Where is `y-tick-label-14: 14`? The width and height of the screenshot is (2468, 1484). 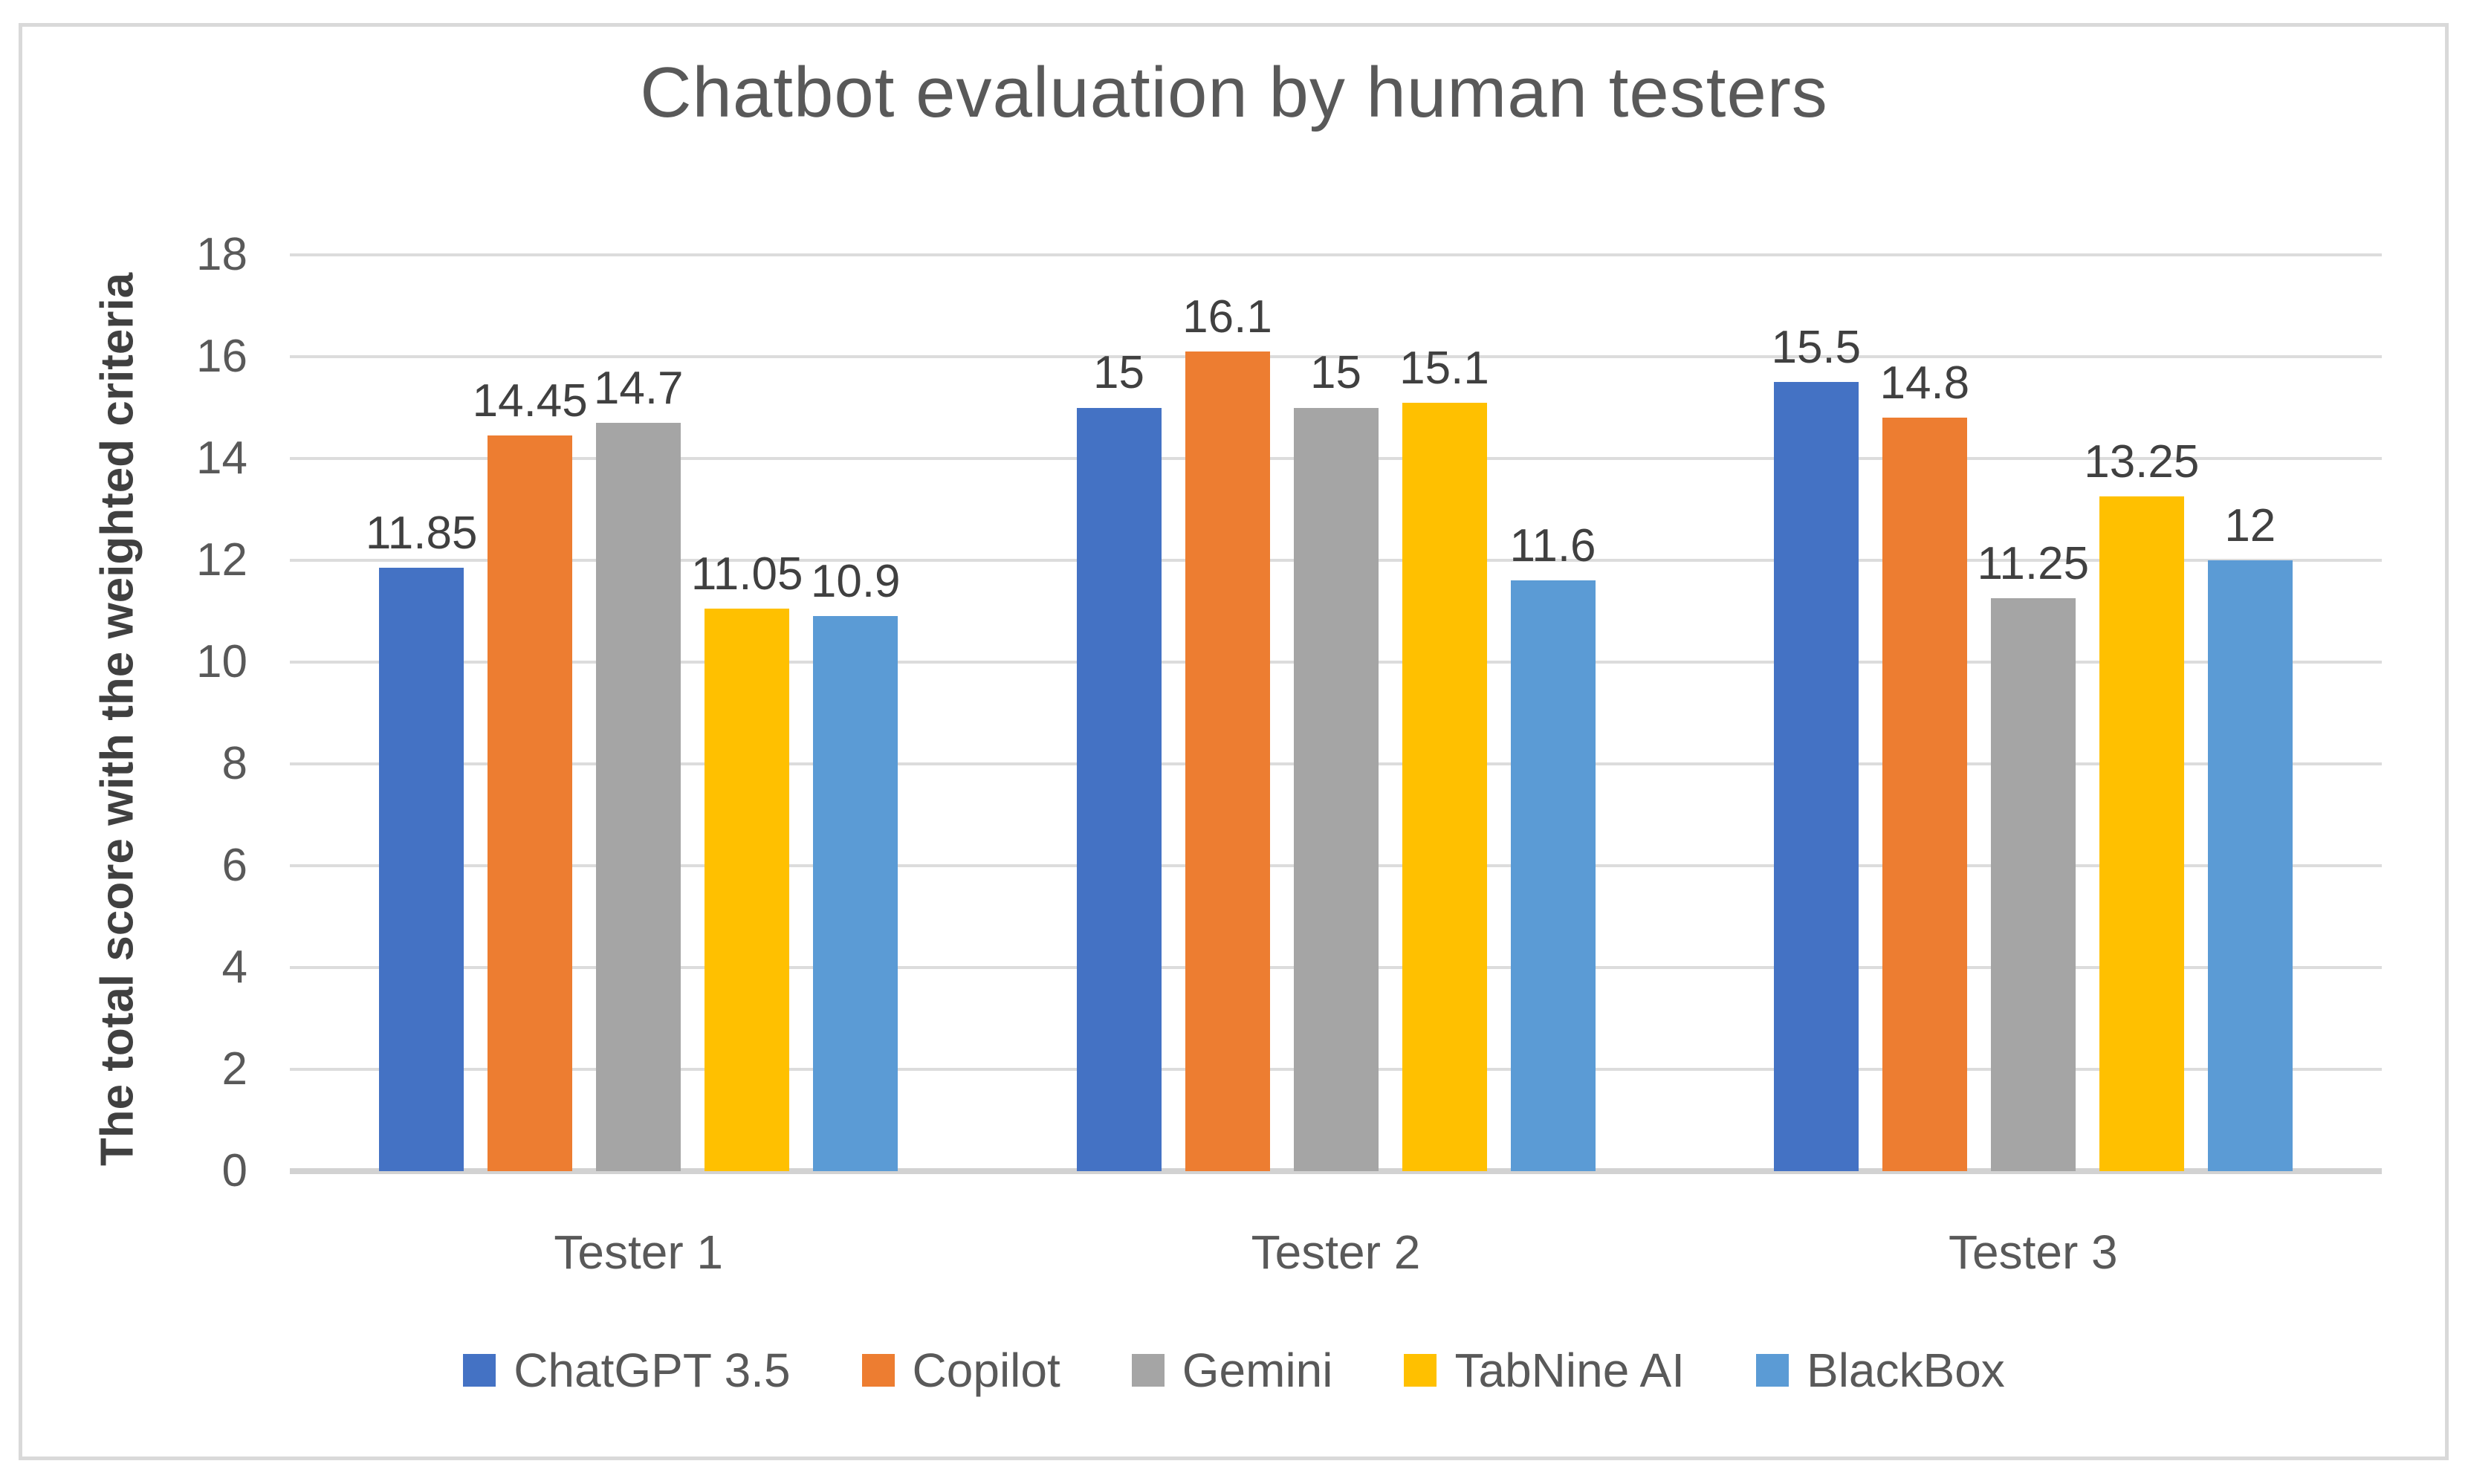 y-tick-label-14: 14 is located at coordinates (221, 458).